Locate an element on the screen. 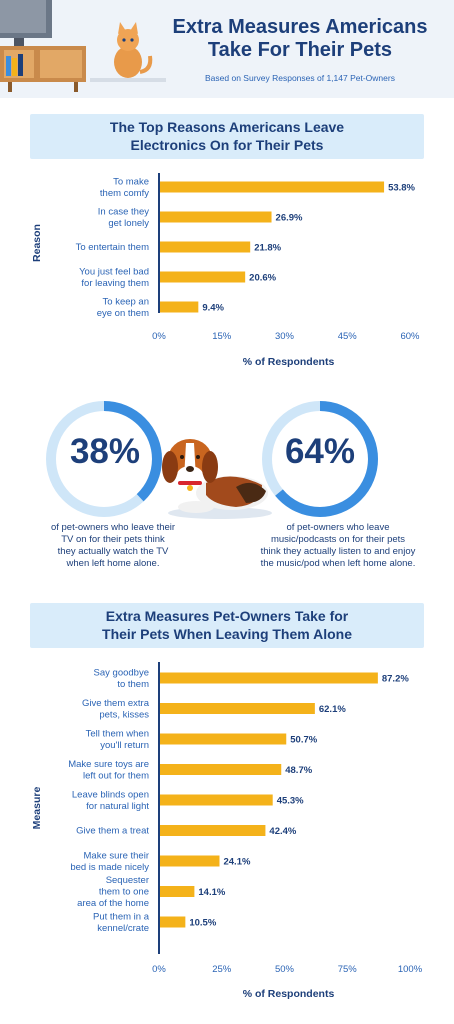 The width and height of the screenshot is (454, 1024). category-label: To entertain them is located at coordinates (112, 247).